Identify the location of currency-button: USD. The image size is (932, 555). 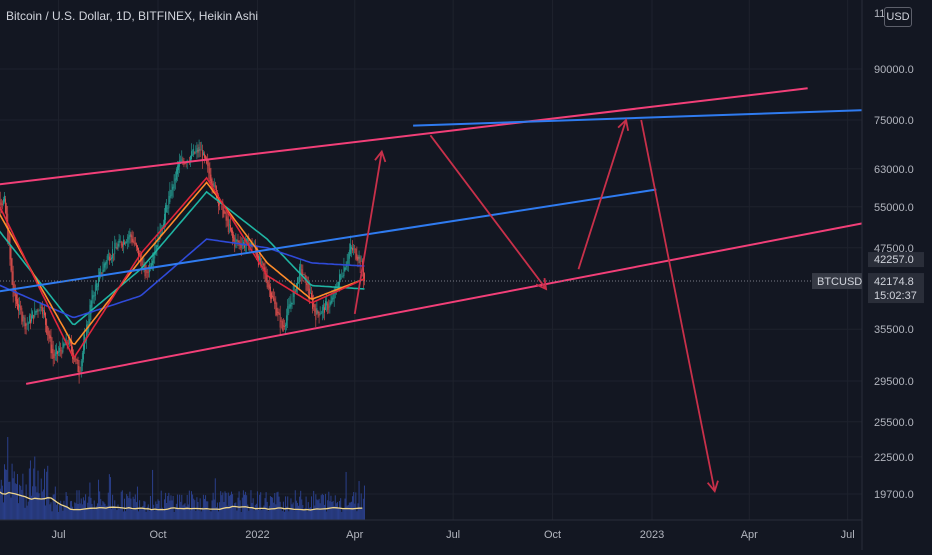
(898, 17).